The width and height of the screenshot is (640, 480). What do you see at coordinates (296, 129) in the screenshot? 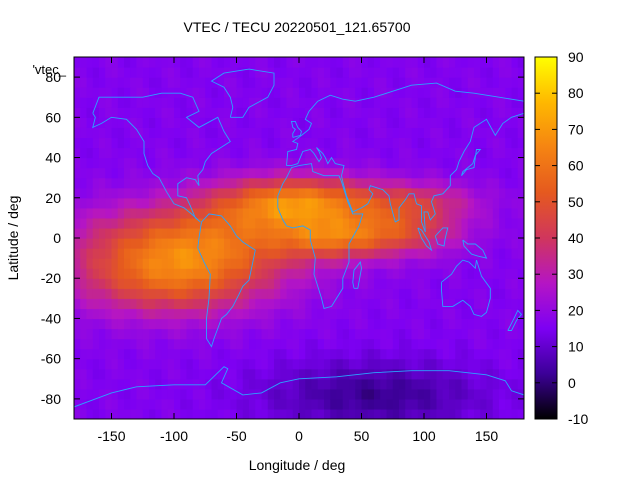
I see `coastline-great-britain` at bounding box center [296, 129].